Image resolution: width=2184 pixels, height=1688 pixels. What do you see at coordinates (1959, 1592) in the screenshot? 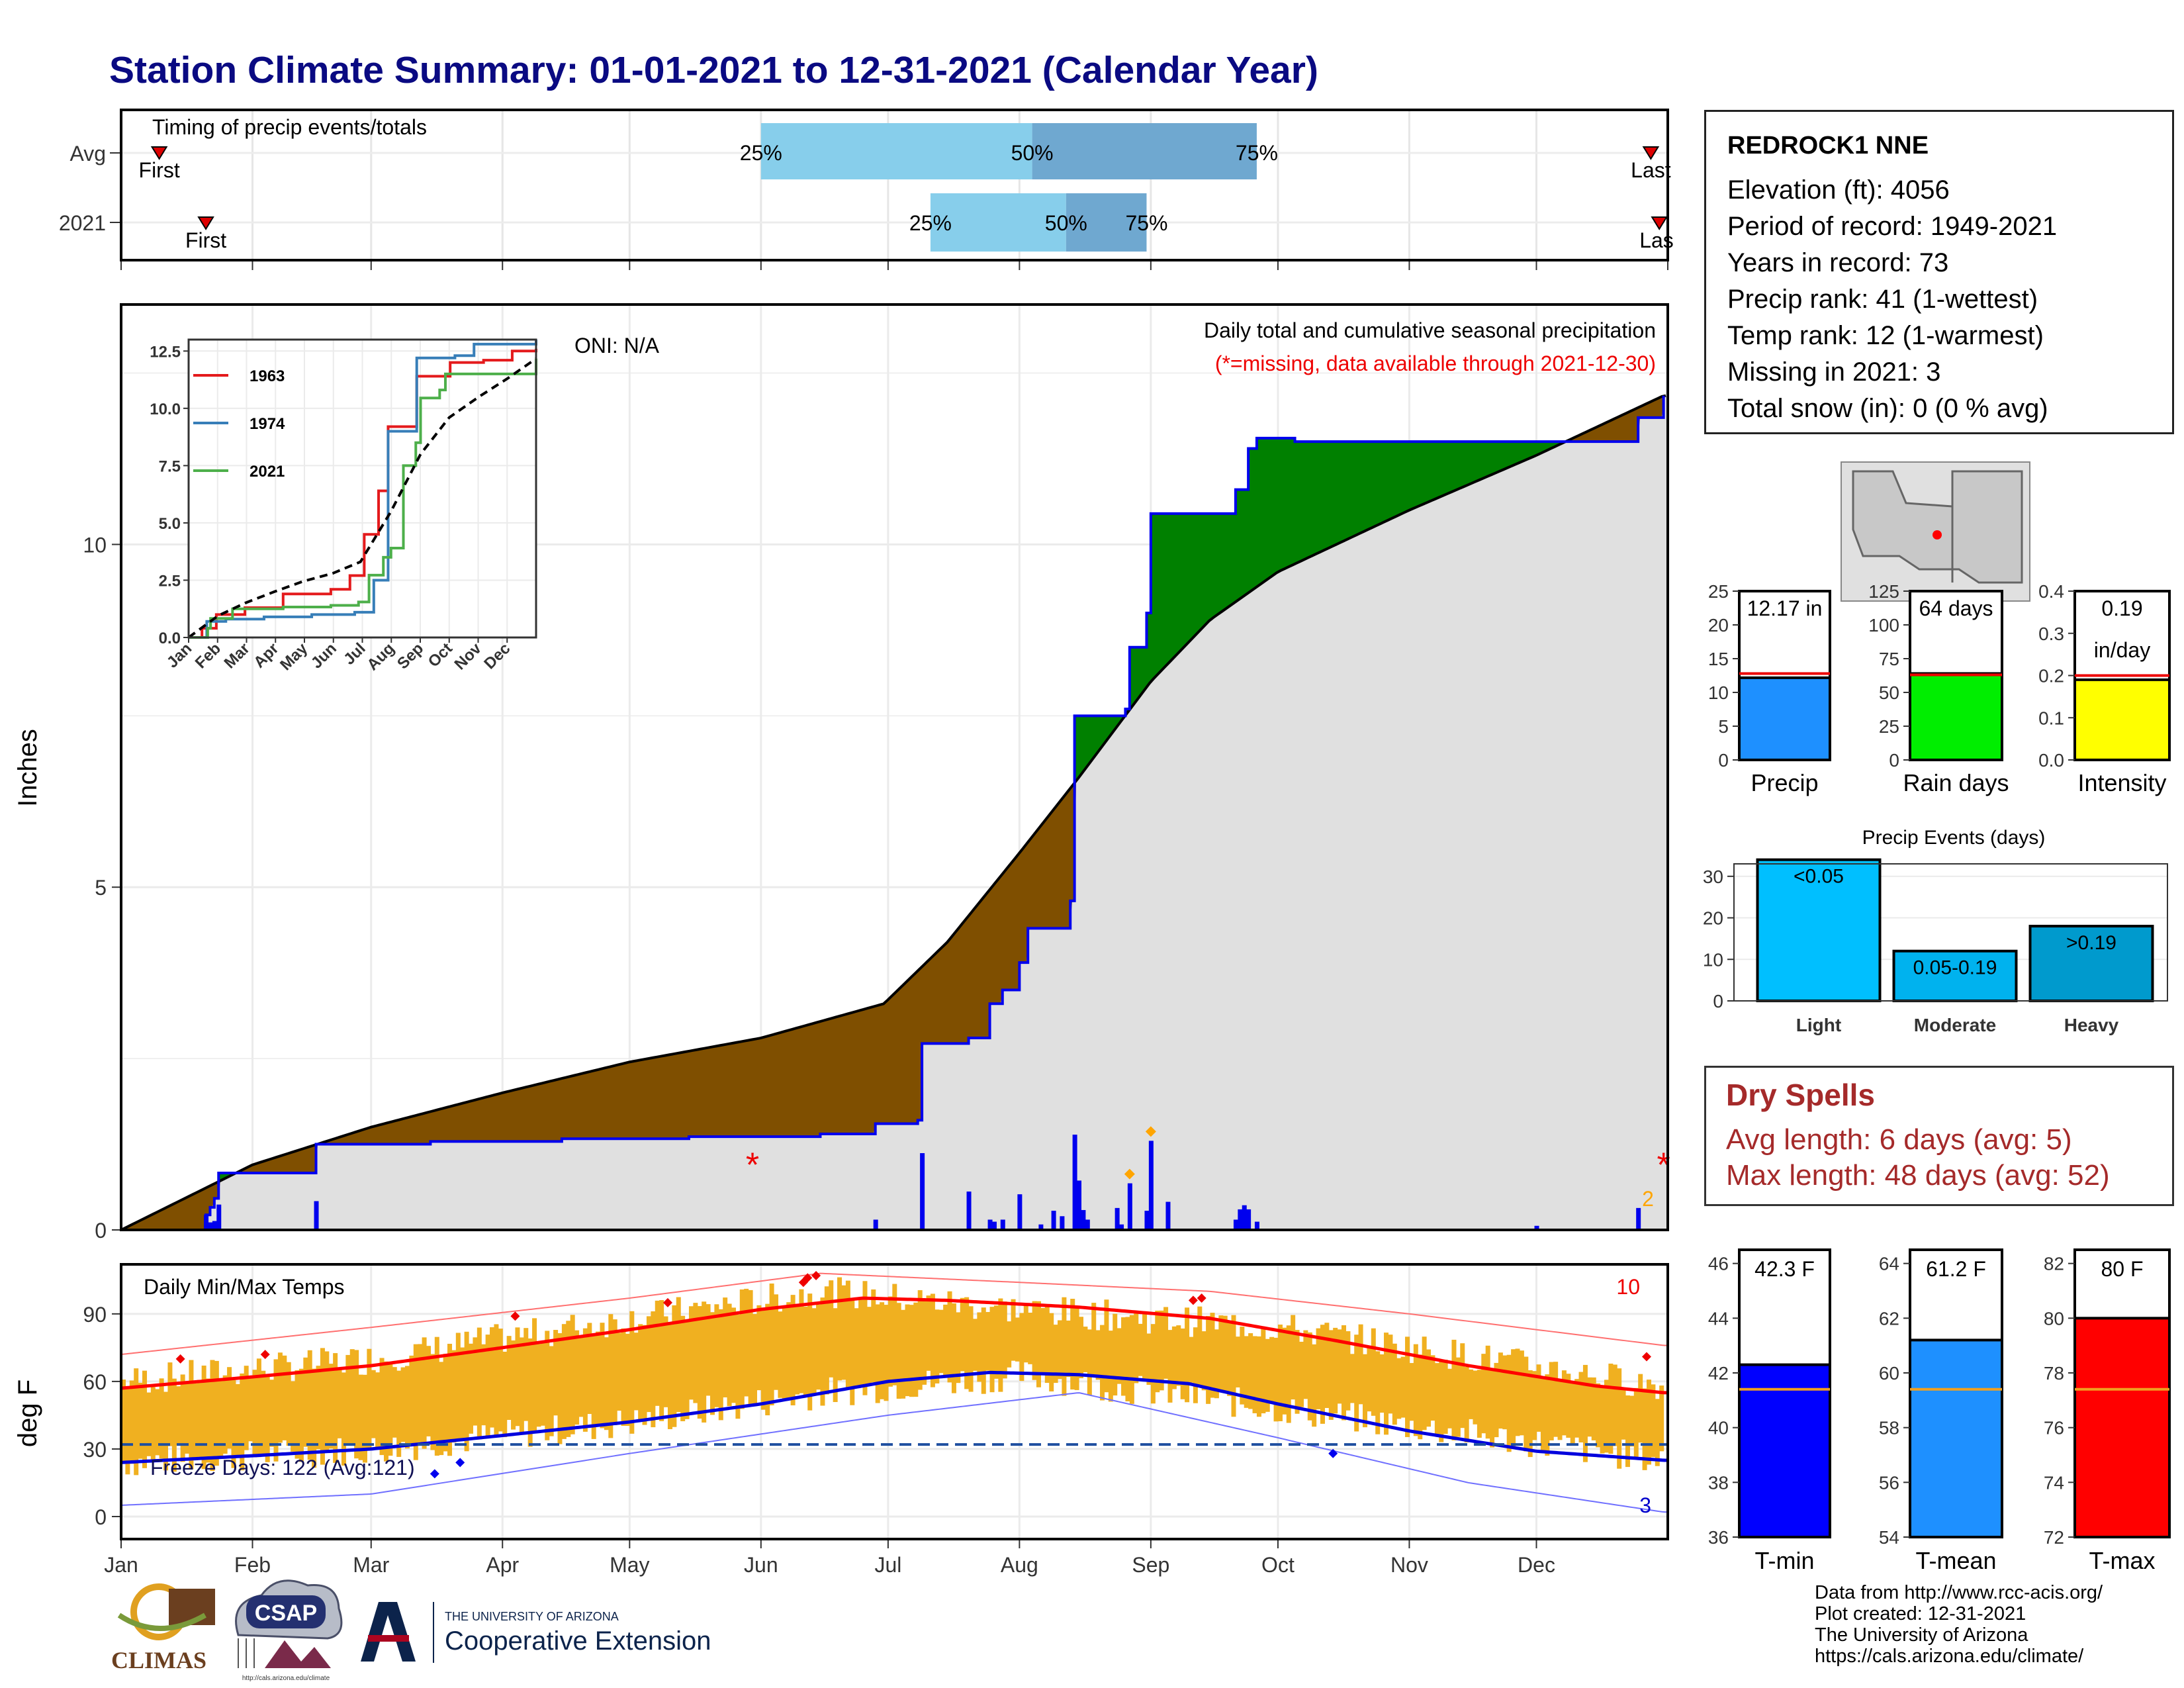
I see `credit-data-source: Data from http://www.rcc-acis.org/` at bounding box center [1959, 1592].